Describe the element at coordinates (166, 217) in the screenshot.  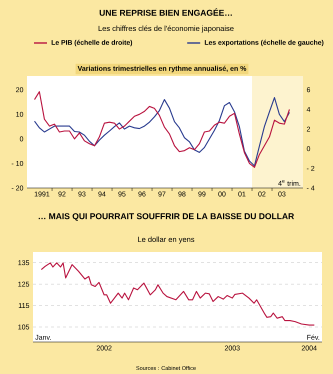
I see `chart-title: … MAIS QUI POURRAIT SOUFFRIR DE LA BAISSE DU DOLLAR` at that location.